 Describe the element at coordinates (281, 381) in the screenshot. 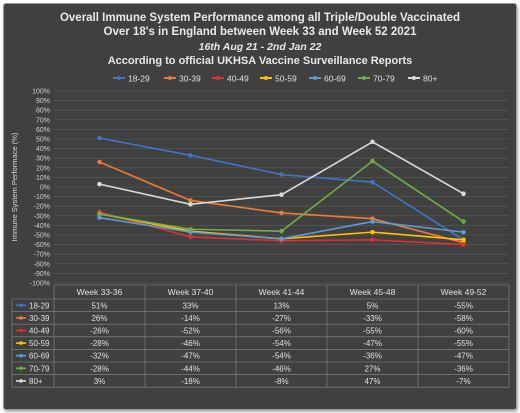

I see `table-cell: -8%` at that location.